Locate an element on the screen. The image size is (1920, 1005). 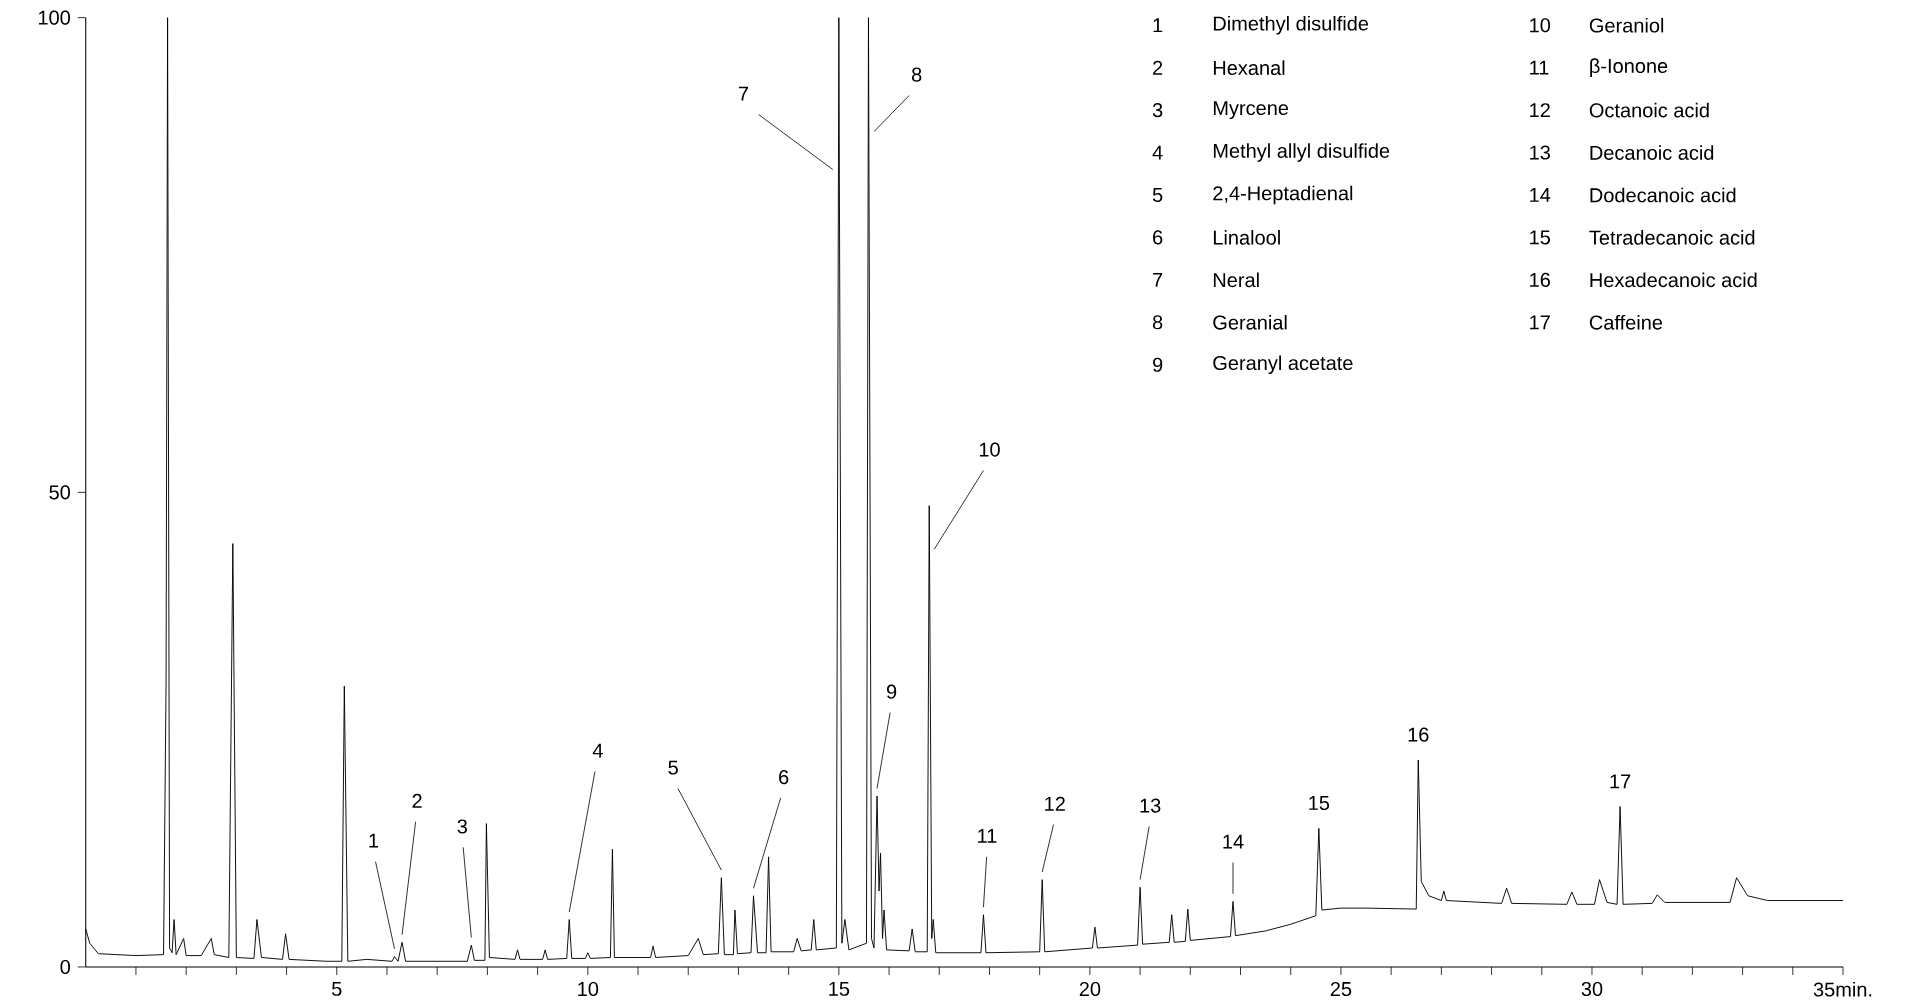
y-tick-label: 0 is located at coordinates (65, 967).